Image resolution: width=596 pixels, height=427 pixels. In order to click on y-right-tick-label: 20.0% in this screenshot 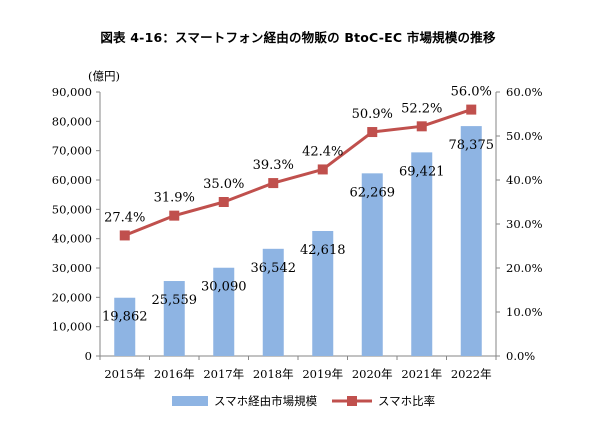, I will do `click(524, 268)`.